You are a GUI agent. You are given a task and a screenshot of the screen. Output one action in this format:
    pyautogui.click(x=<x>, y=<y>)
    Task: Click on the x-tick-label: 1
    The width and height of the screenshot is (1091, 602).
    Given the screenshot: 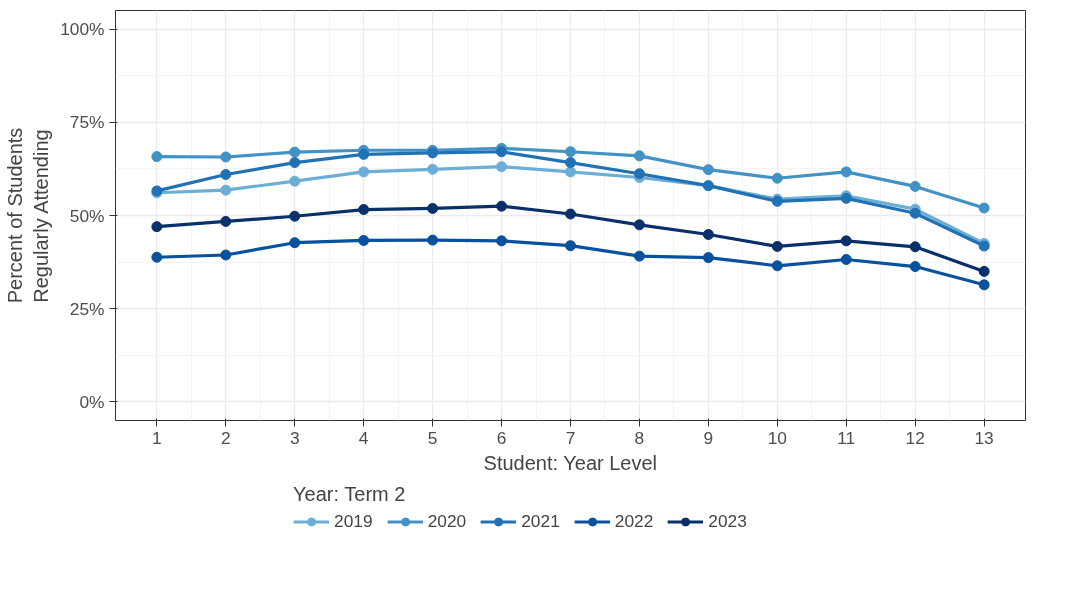 What is the action you would take?
    pyautogui.click(x=157, y=437)
    